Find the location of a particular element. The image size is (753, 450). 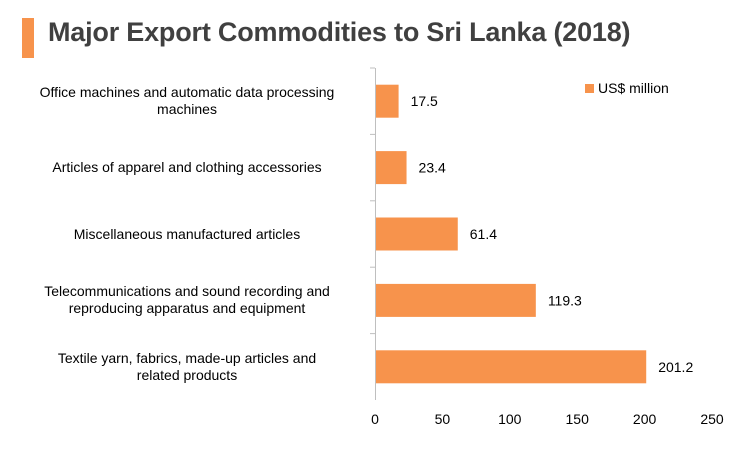

category-label-3: Miscellaneous manufactured articles is located at coordinates (187, 234).